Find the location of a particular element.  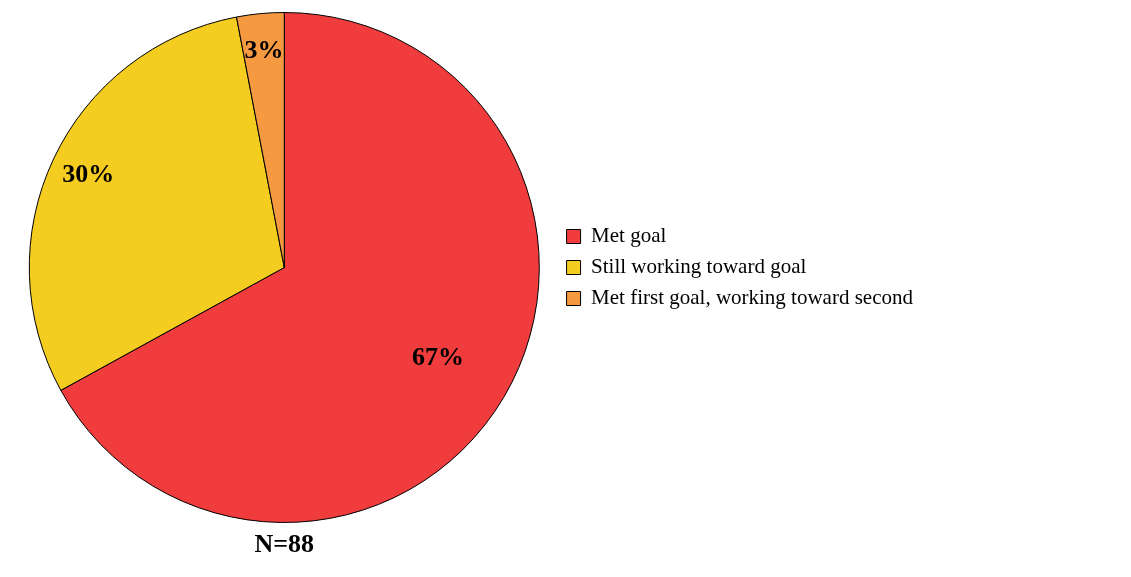

legend-label: Met goal is located at coordinates (629, 235).